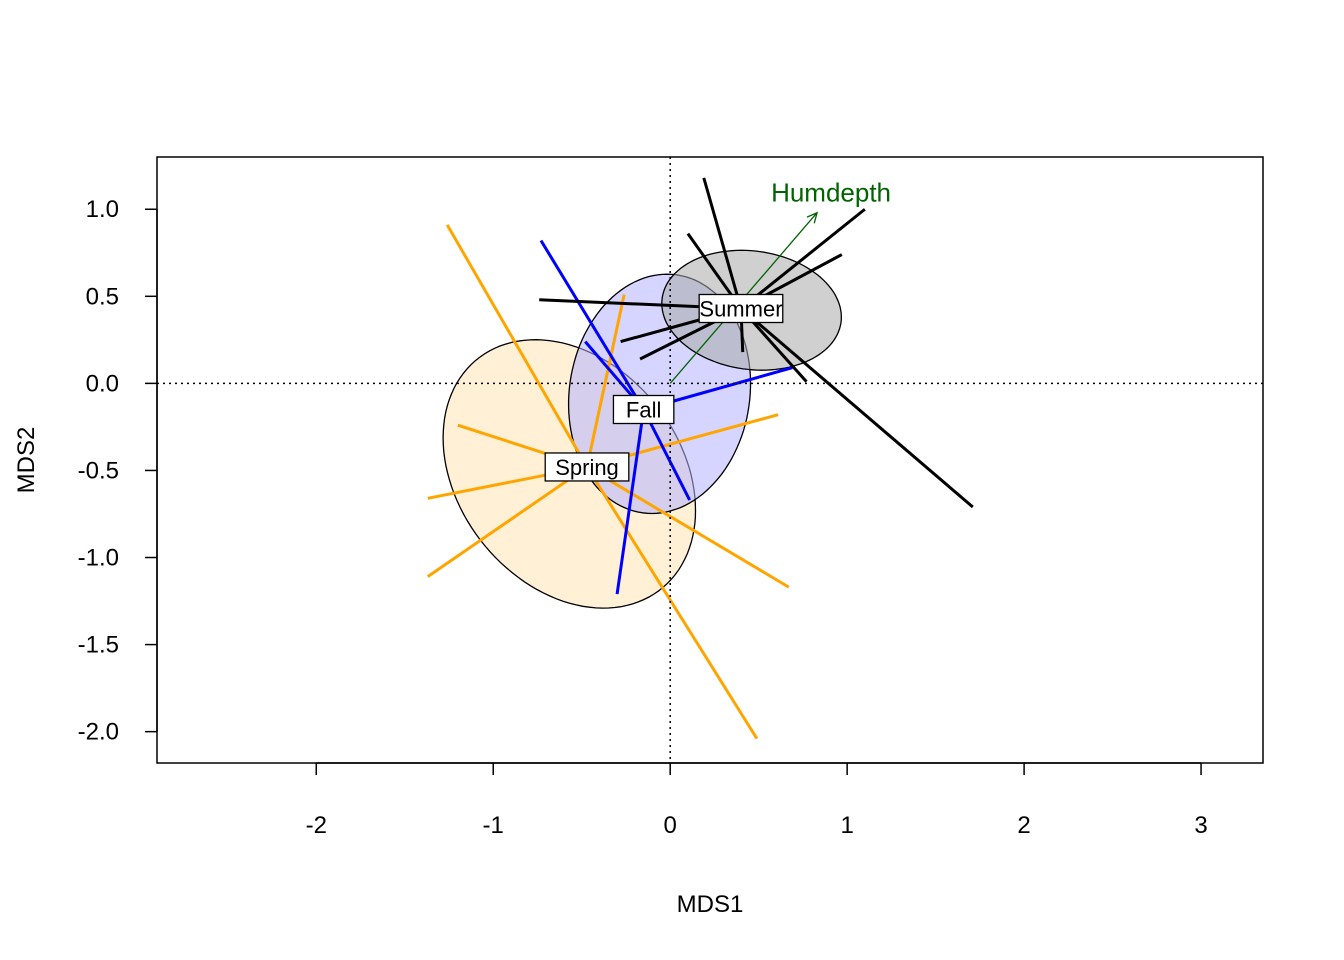 Image resolution: width=1344 pixels, height=960 pixels. What do you see at coordinates (26, 460) in the screenshot?
I see `y-axis-label: MDS2` at bounding box center [26, 460].